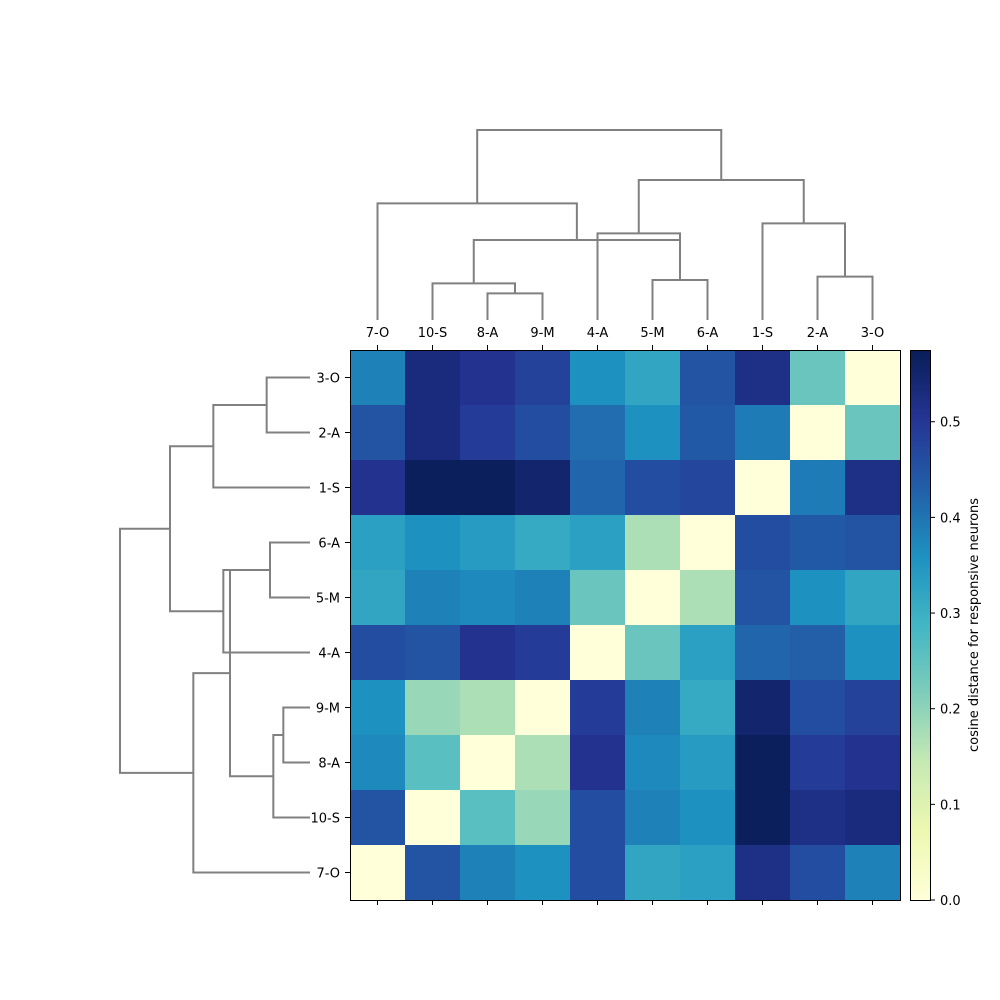  I want to click on column-tick-label: 3-O, so click(873, 333).